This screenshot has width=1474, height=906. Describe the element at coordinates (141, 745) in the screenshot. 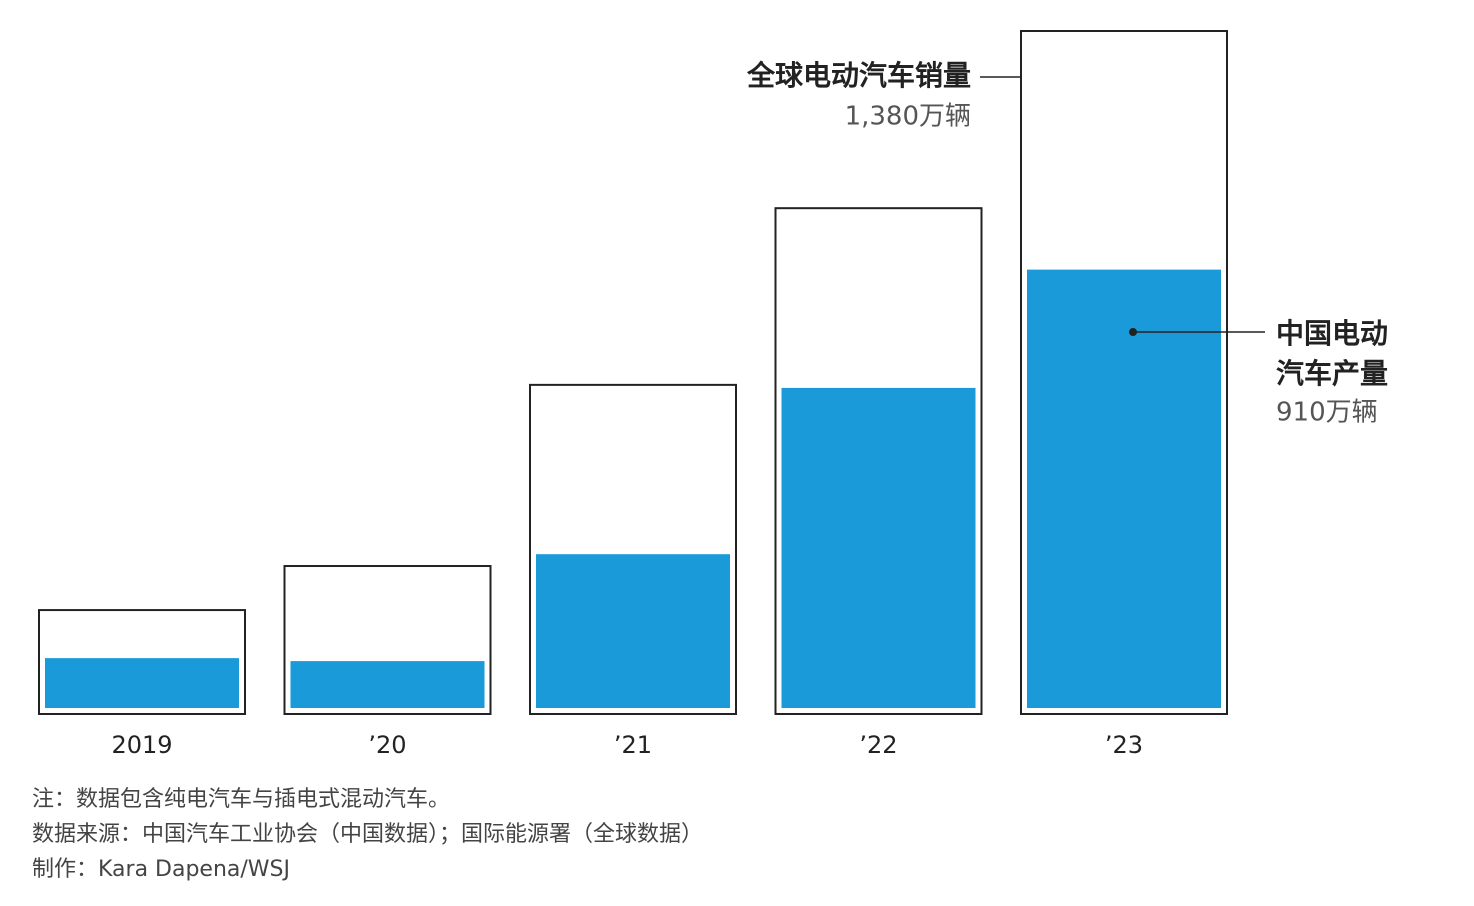

I see `x-tick-label: 2019` at that location.